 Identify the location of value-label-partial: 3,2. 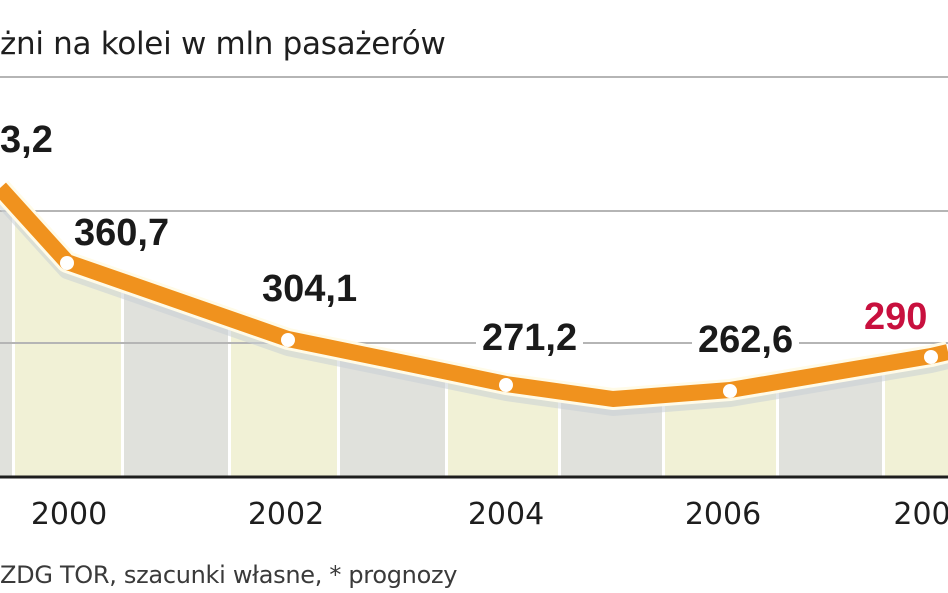
(26, 140).